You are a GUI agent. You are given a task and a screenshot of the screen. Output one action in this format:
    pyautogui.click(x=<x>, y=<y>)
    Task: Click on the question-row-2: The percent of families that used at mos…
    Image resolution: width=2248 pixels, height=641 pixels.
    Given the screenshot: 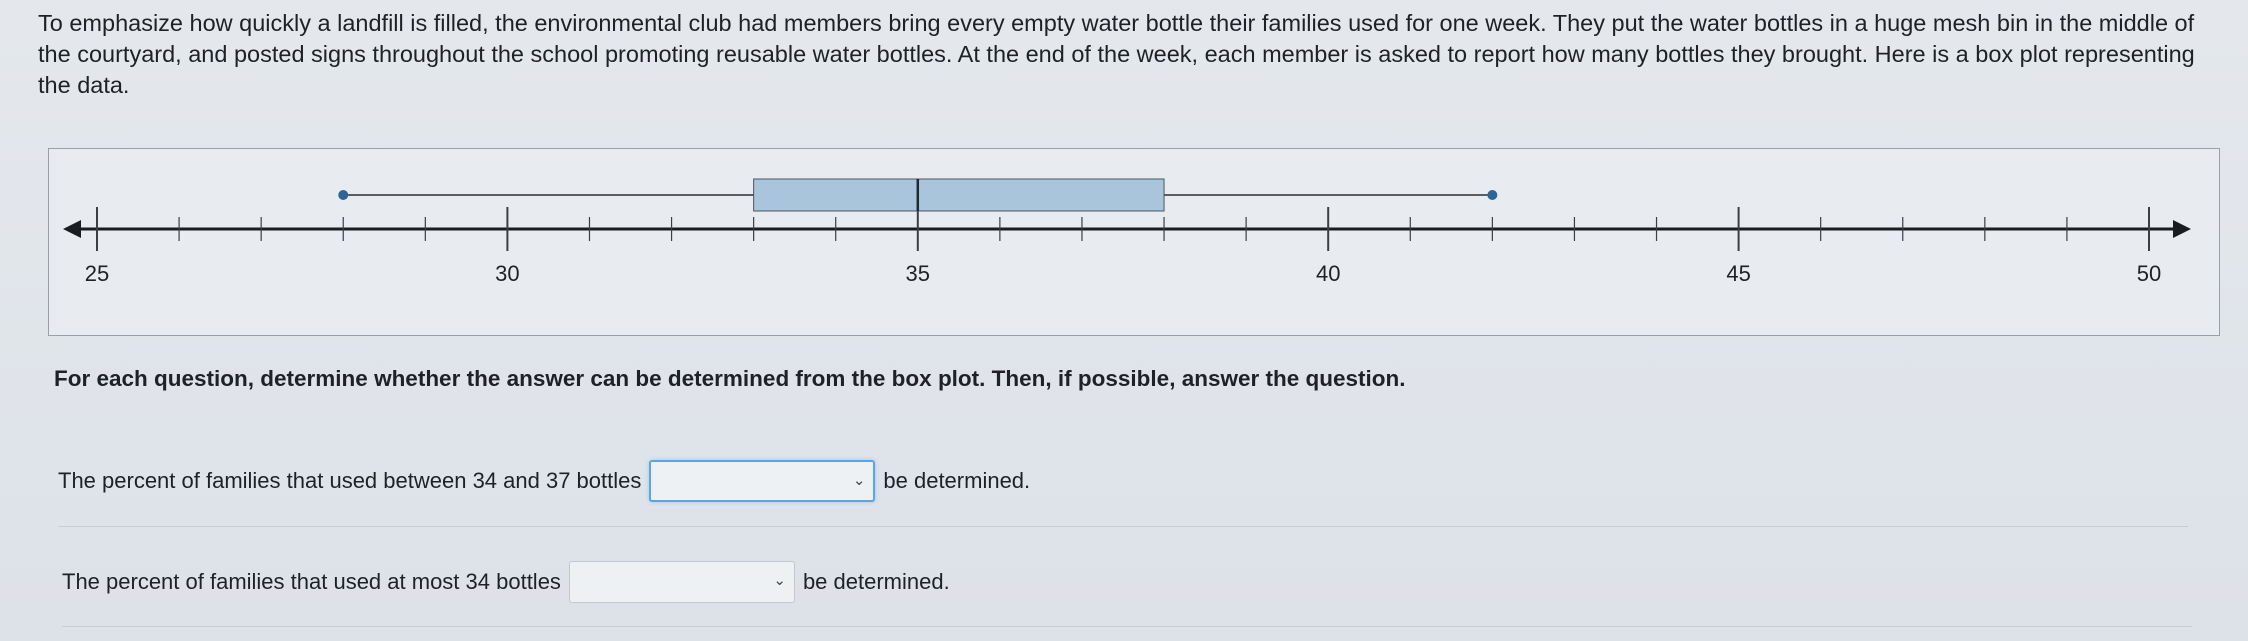 What is the action you would take?
    pyautogui.click(x=506, y=582)
    